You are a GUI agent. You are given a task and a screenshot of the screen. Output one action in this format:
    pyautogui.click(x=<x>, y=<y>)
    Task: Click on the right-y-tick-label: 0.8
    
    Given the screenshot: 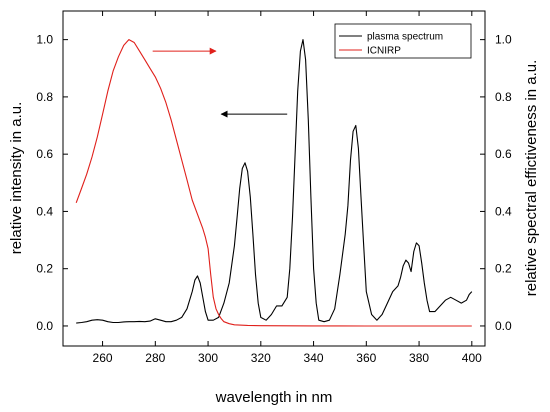 What is the action you would take?
    pyautogui.click(x=503, y=97)
    